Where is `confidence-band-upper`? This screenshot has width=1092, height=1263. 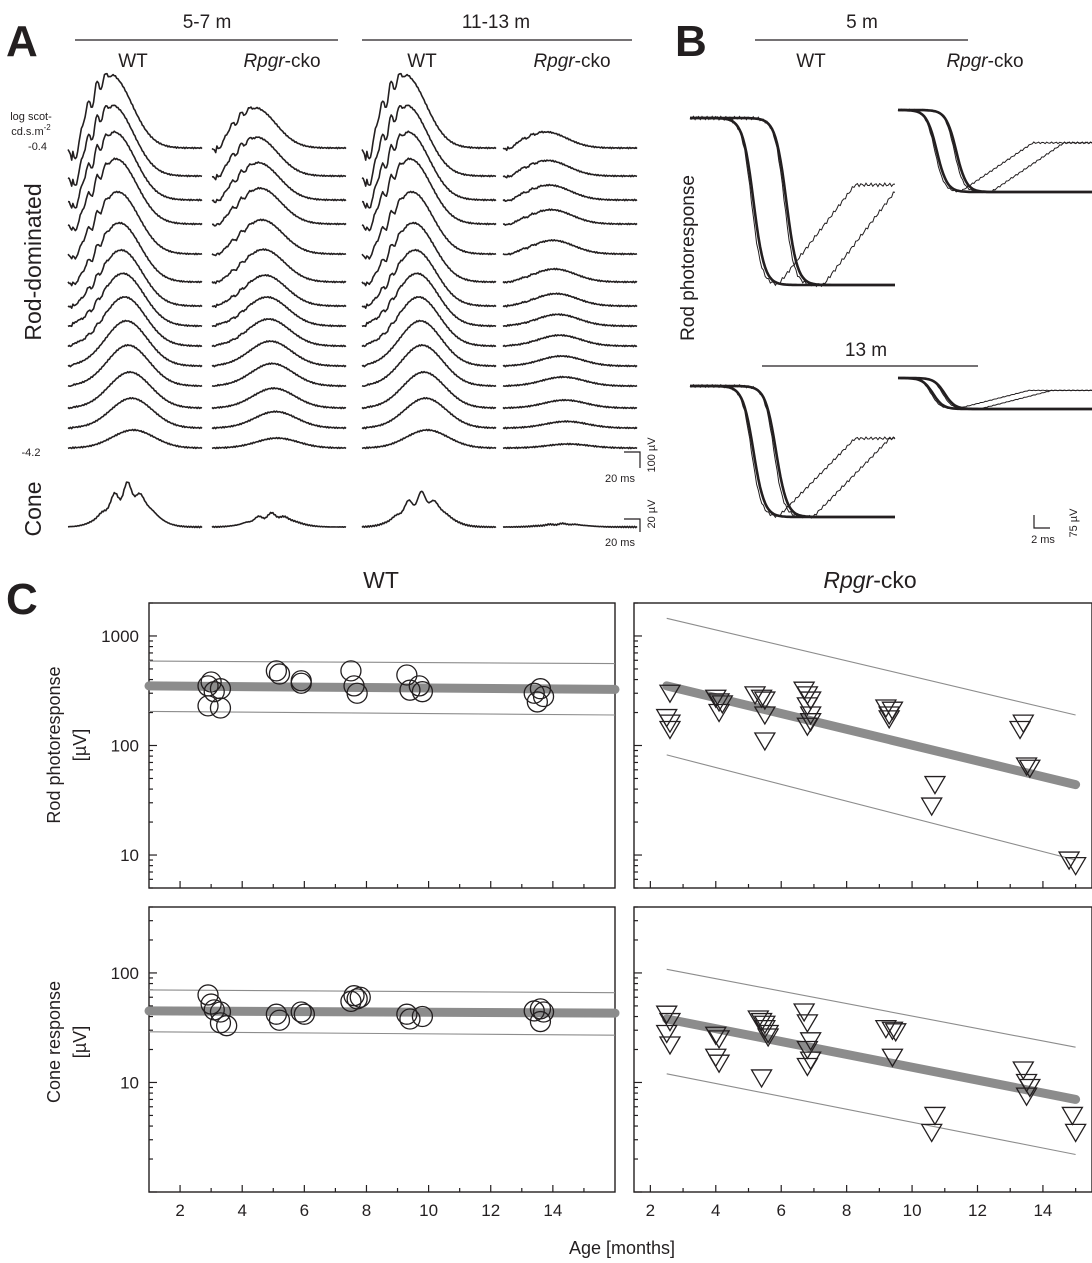
confidence-band-upper is located at coordinates (871, 666).